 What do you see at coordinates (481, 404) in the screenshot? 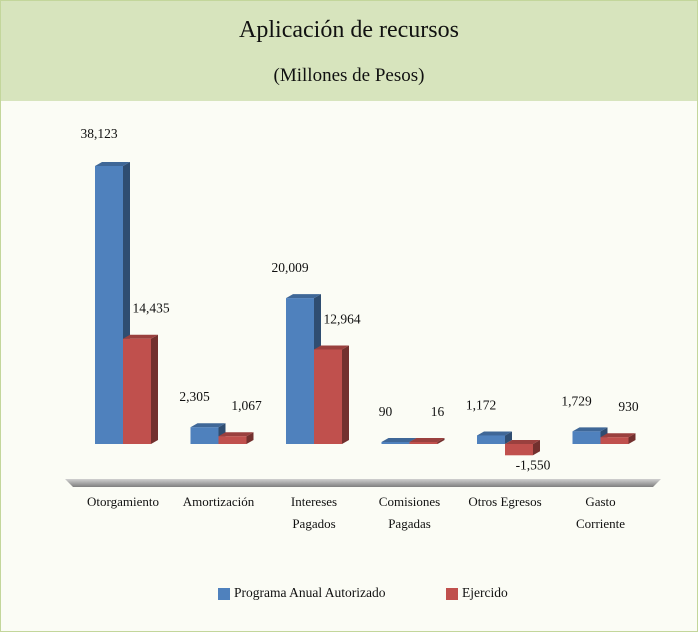
I see `data-label: 1,172` at bounding box center [481, 404].